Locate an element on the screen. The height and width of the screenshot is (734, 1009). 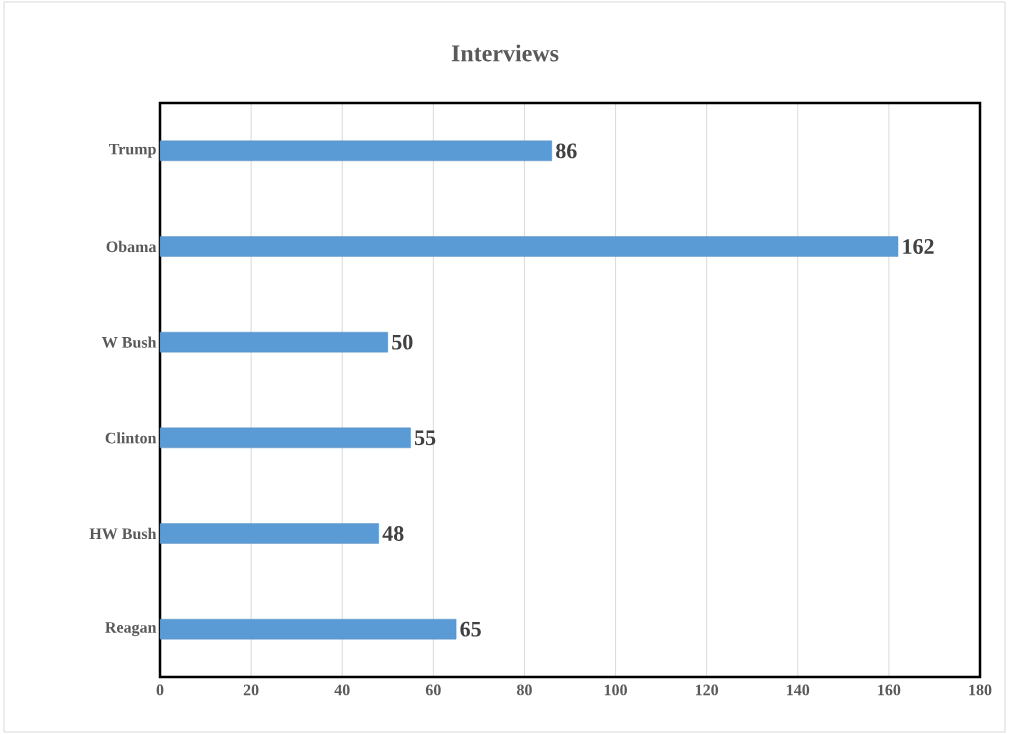
y-tick-label: Reagan is located at coordinates (131, 629).